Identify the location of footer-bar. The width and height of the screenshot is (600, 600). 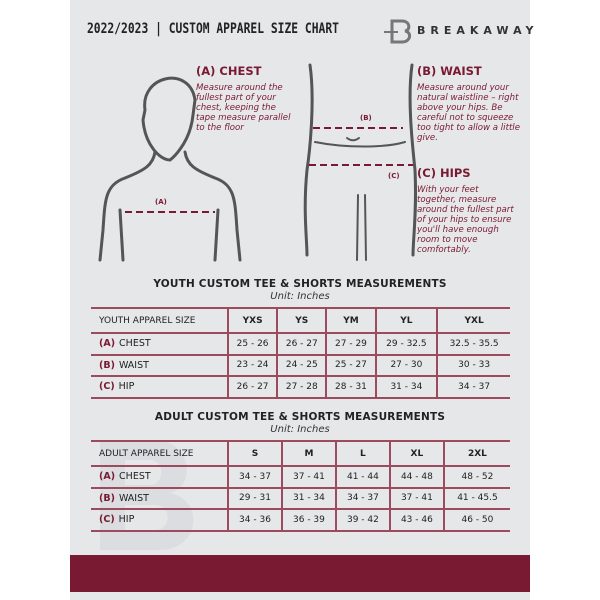
(300, 573).